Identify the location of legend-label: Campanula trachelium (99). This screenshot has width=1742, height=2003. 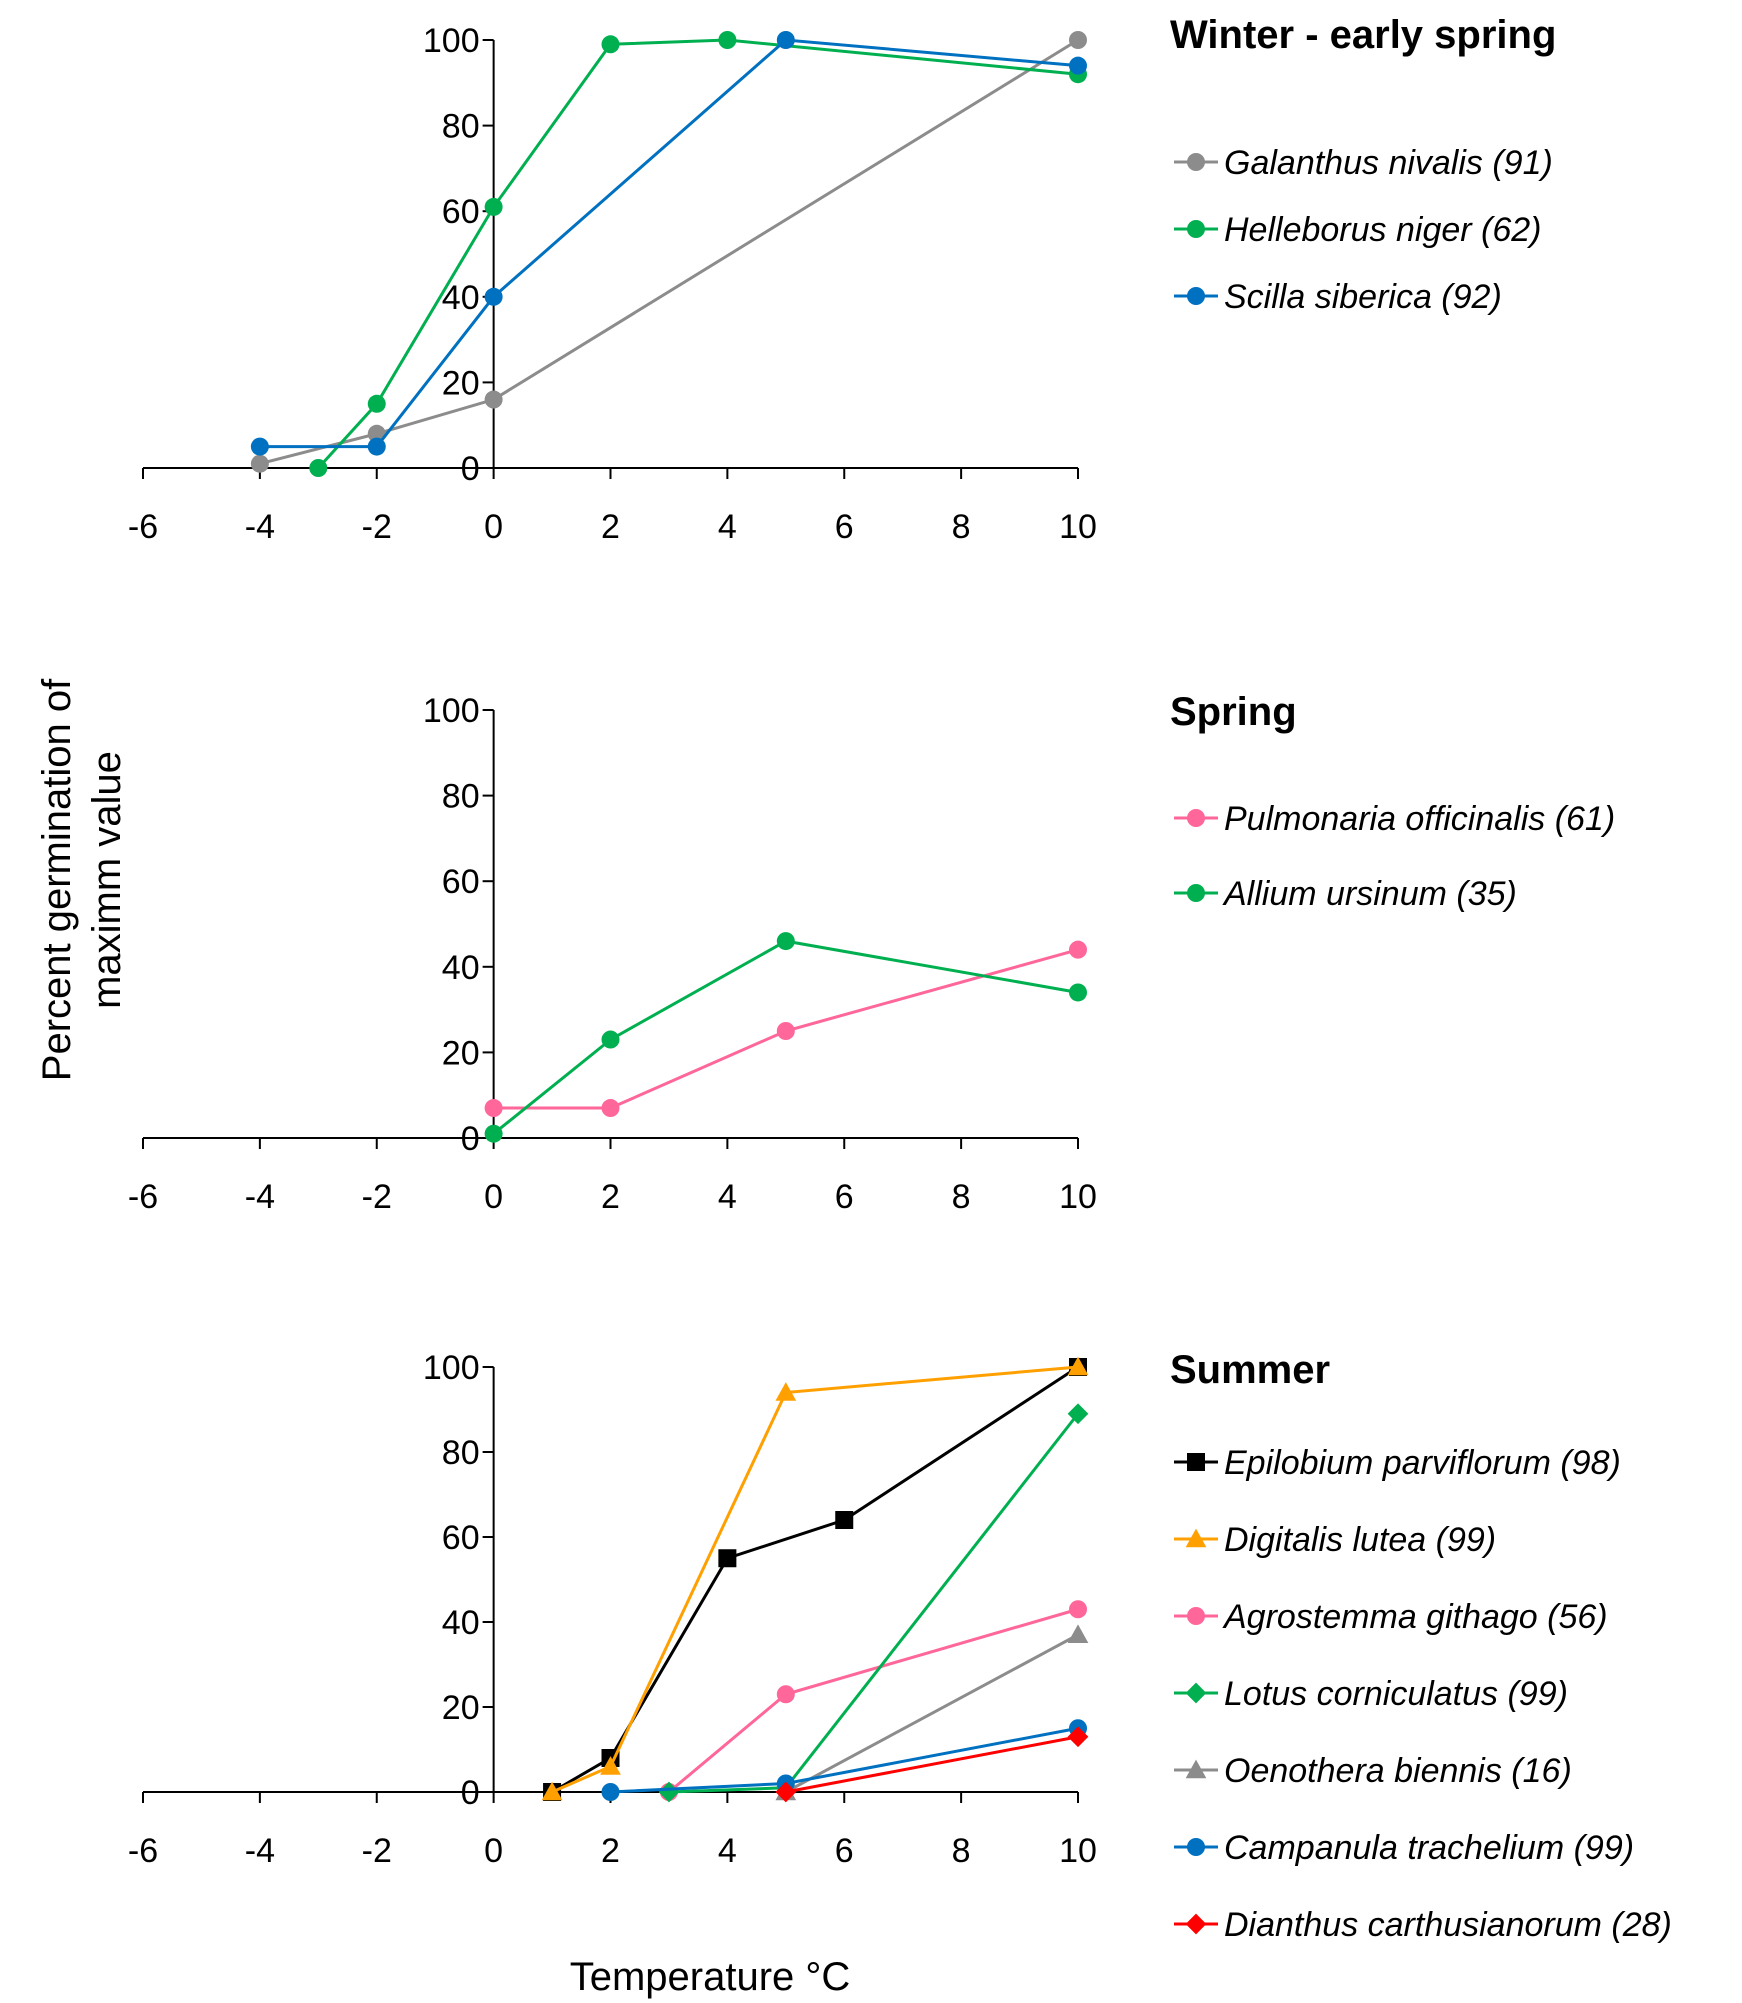
(1429, 1848).